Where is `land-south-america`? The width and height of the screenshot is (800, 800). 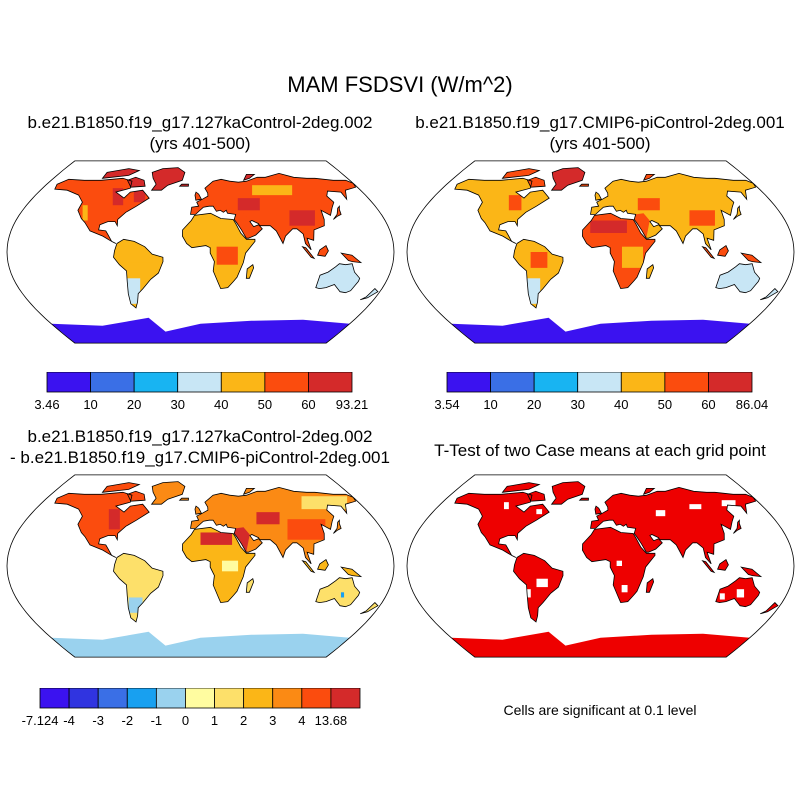
land-south-america is located at coordinates (538, 587).